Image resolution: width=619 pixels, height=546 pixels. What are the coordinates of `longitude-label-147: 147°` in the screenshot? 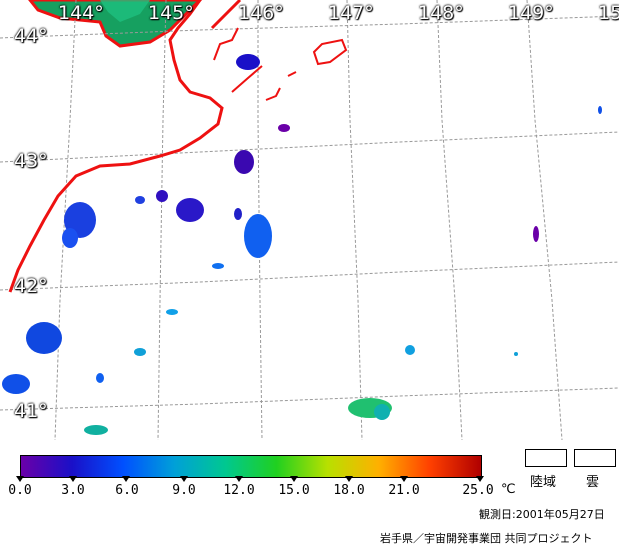 It's located at (351, 13).